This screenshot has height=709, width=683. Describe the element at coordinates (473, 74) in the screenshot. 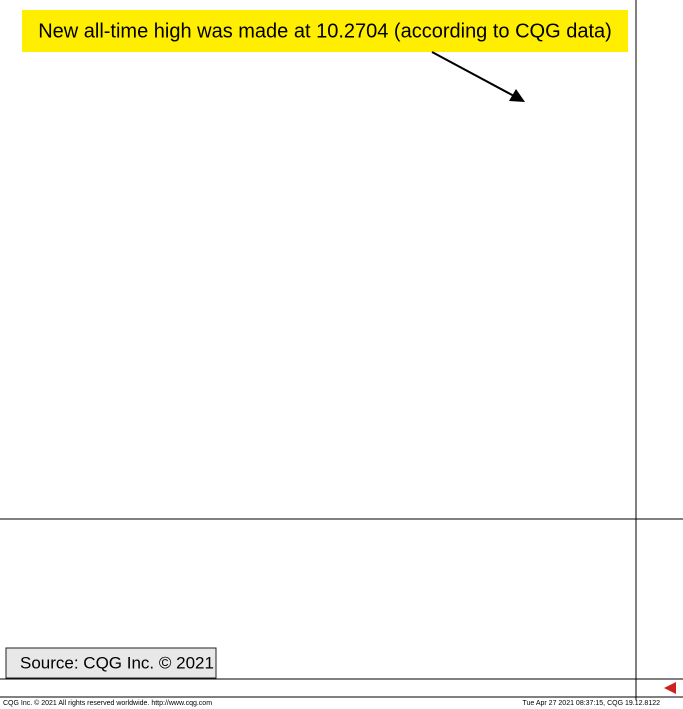

I see `annotation-arrow` at that location.